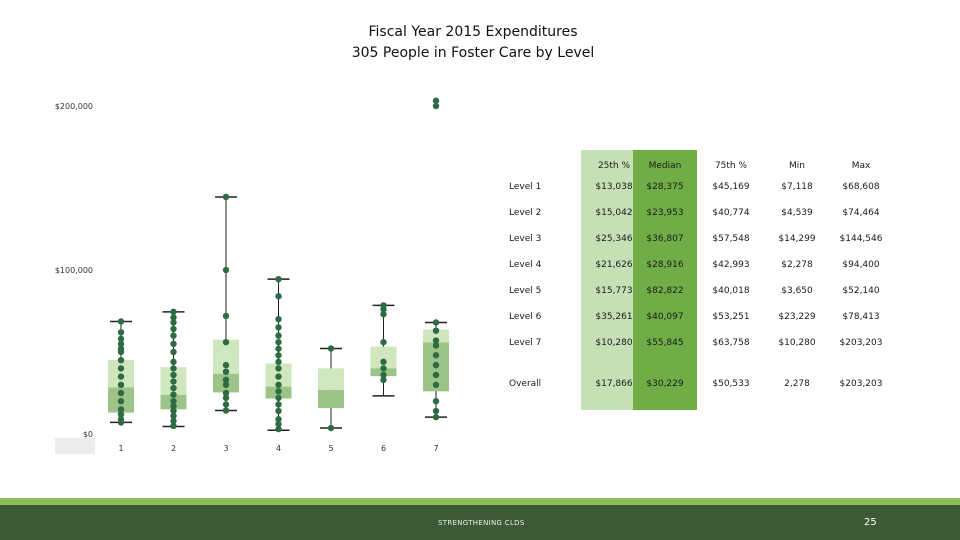 The width and height of the screenshot is (960, 540). I want to click on table-cell: $10,280, so click(797, 343).